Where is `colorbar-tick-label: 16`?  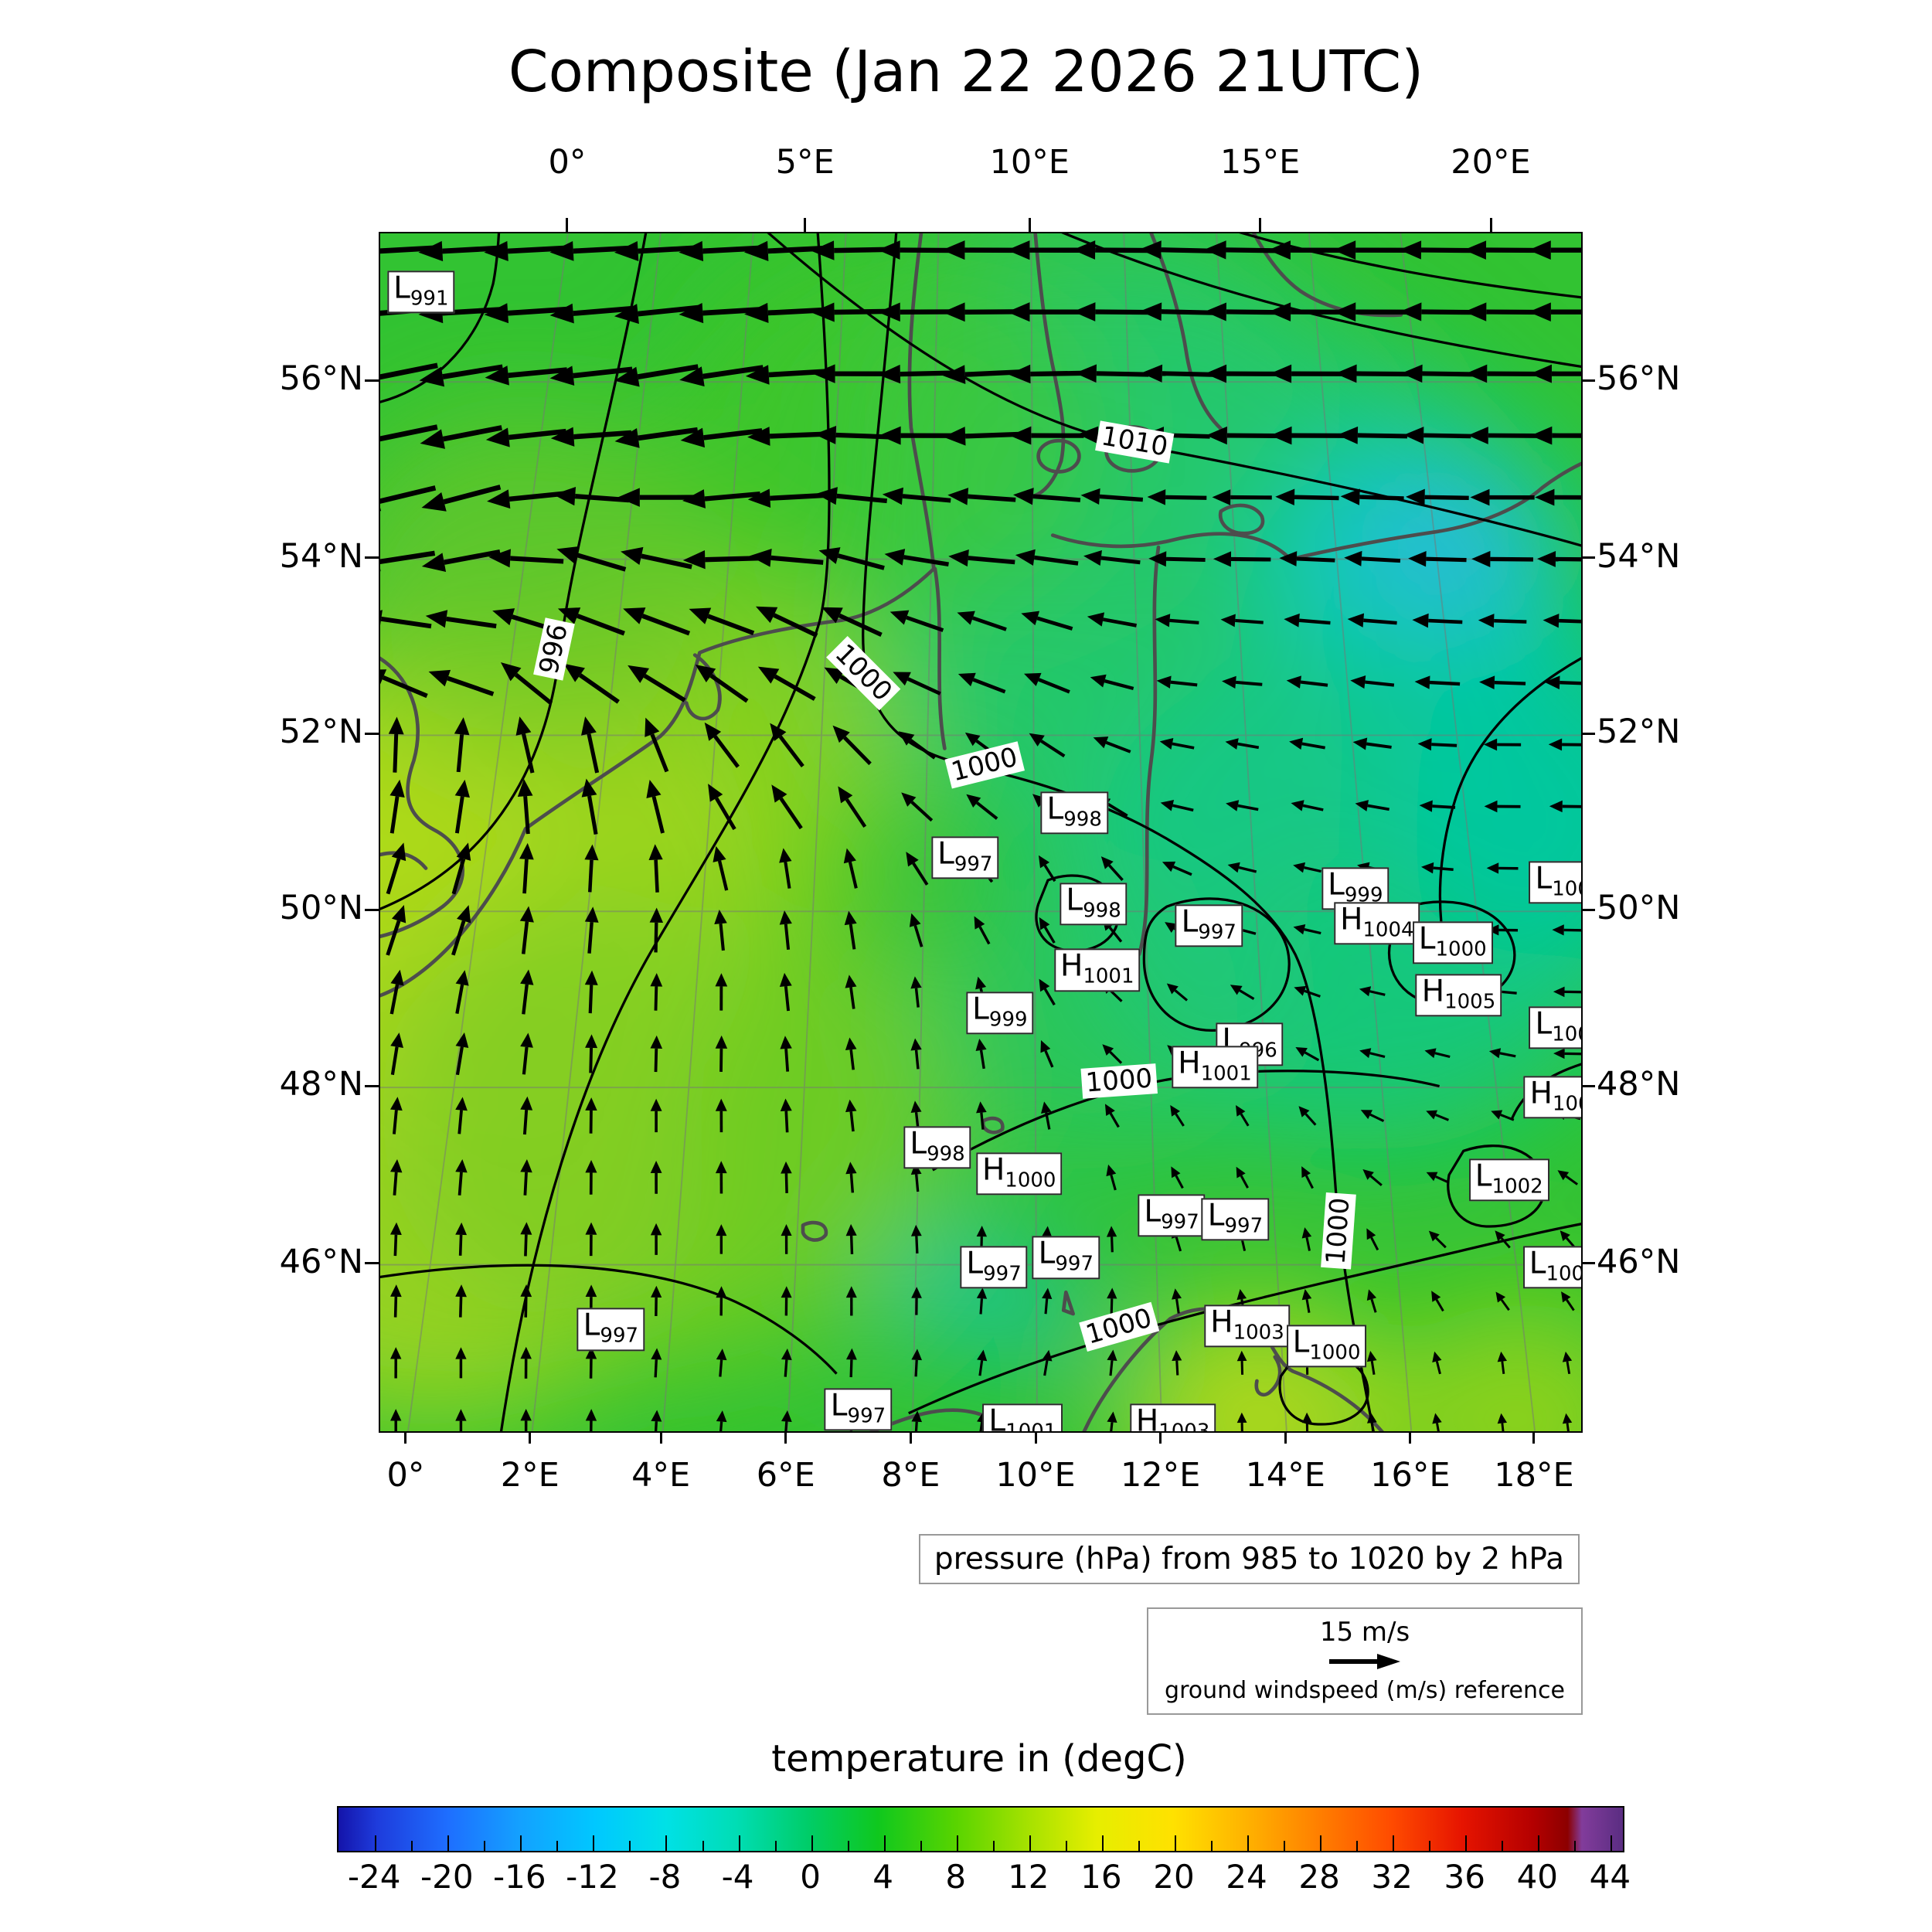 colorbar-tick-label: 16 is located at coordinates (1101, 1877).